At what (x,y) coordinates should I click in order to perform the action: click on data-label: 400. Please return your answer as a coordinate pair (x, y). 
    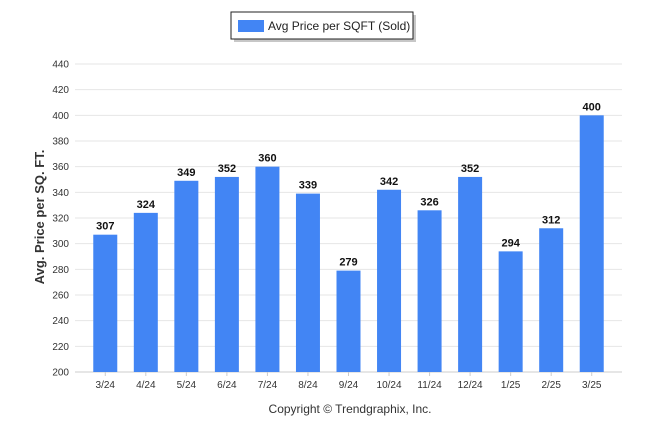
    Looking at the image, I should click on (592, 107).